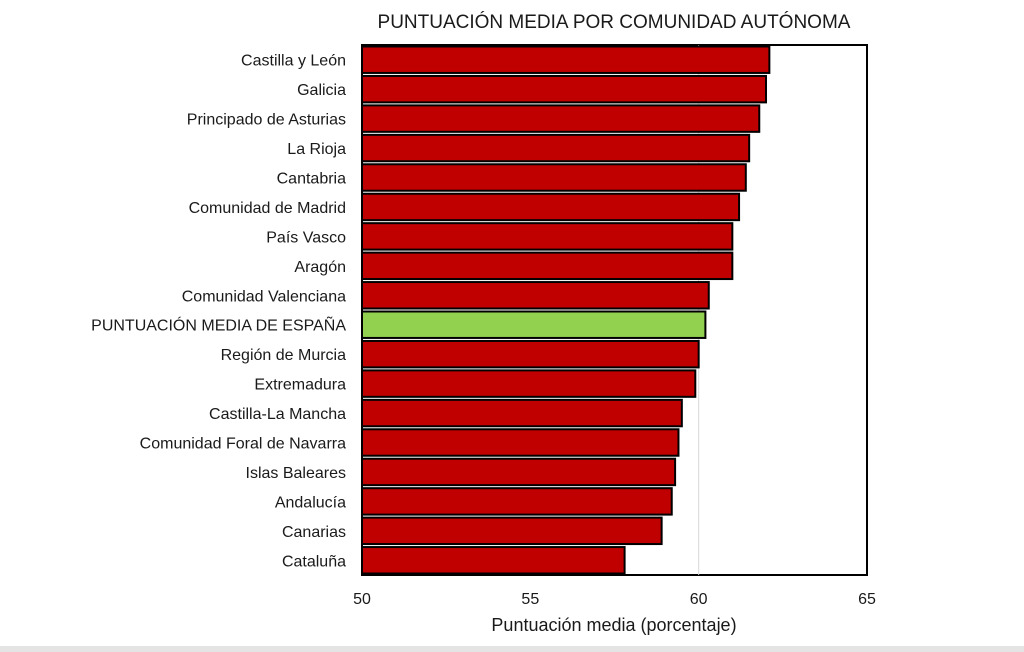 Image resolution: width=1024 pixels, height=652 pixels. Describe the element at coordinates (867, 599) in the screenshot. I see `x-tick-label: 65` at that location.